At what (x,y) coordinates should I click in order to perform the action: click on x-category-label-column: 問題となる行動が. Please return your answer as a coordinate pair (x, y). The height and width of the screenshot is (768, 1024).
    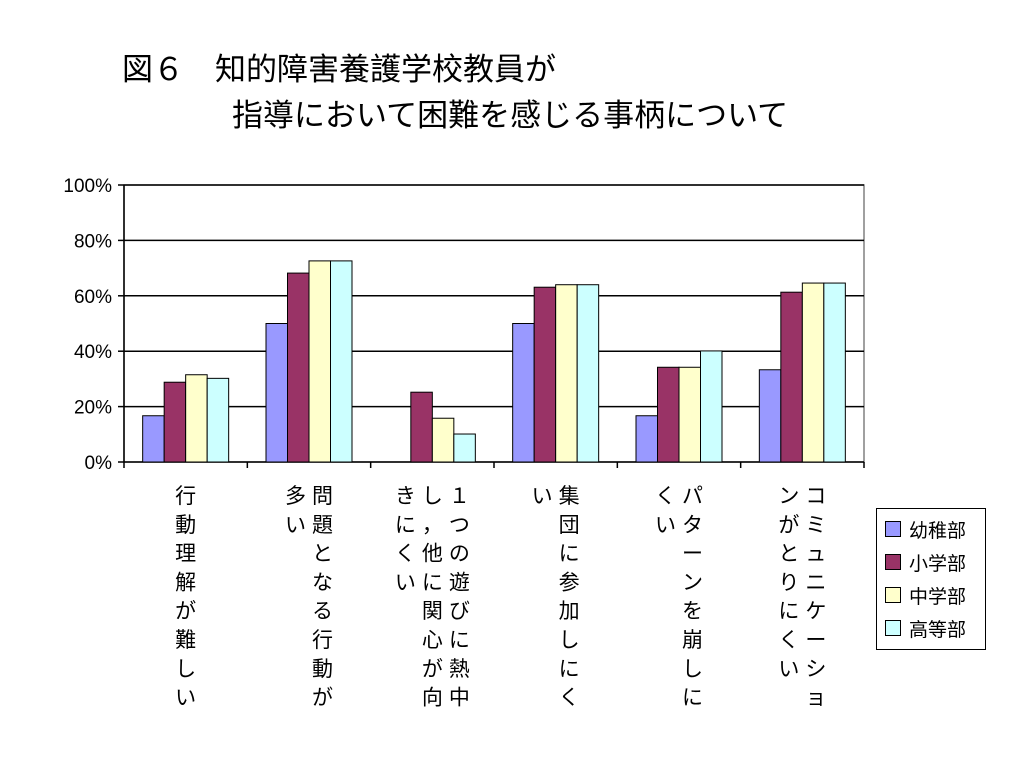
    Looking at the image, I should click on (322, 597).